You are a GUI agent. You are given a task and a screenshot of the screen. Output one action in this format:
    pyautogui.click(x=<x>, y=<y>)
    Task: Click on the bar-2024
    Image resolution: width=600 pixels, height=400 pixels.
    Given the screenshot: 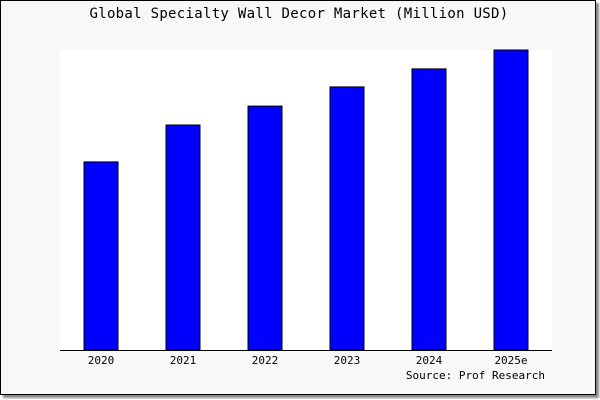 What is the action you would take?
    pyautogui.click(x=429, y=209)
    